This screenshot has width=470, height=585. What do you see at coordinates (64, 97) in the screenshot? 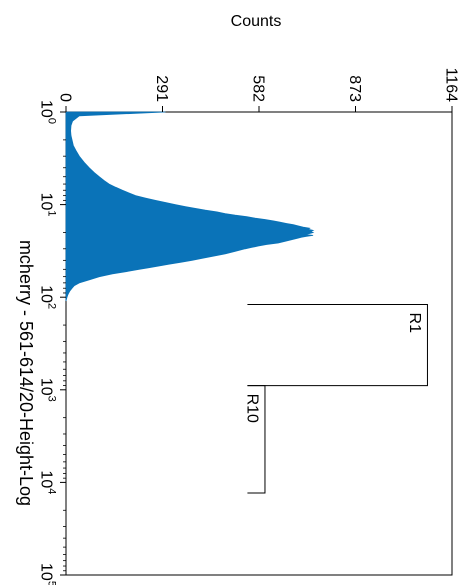
I see `y-tick-label-0: 0` at bounding box center [64, 97].